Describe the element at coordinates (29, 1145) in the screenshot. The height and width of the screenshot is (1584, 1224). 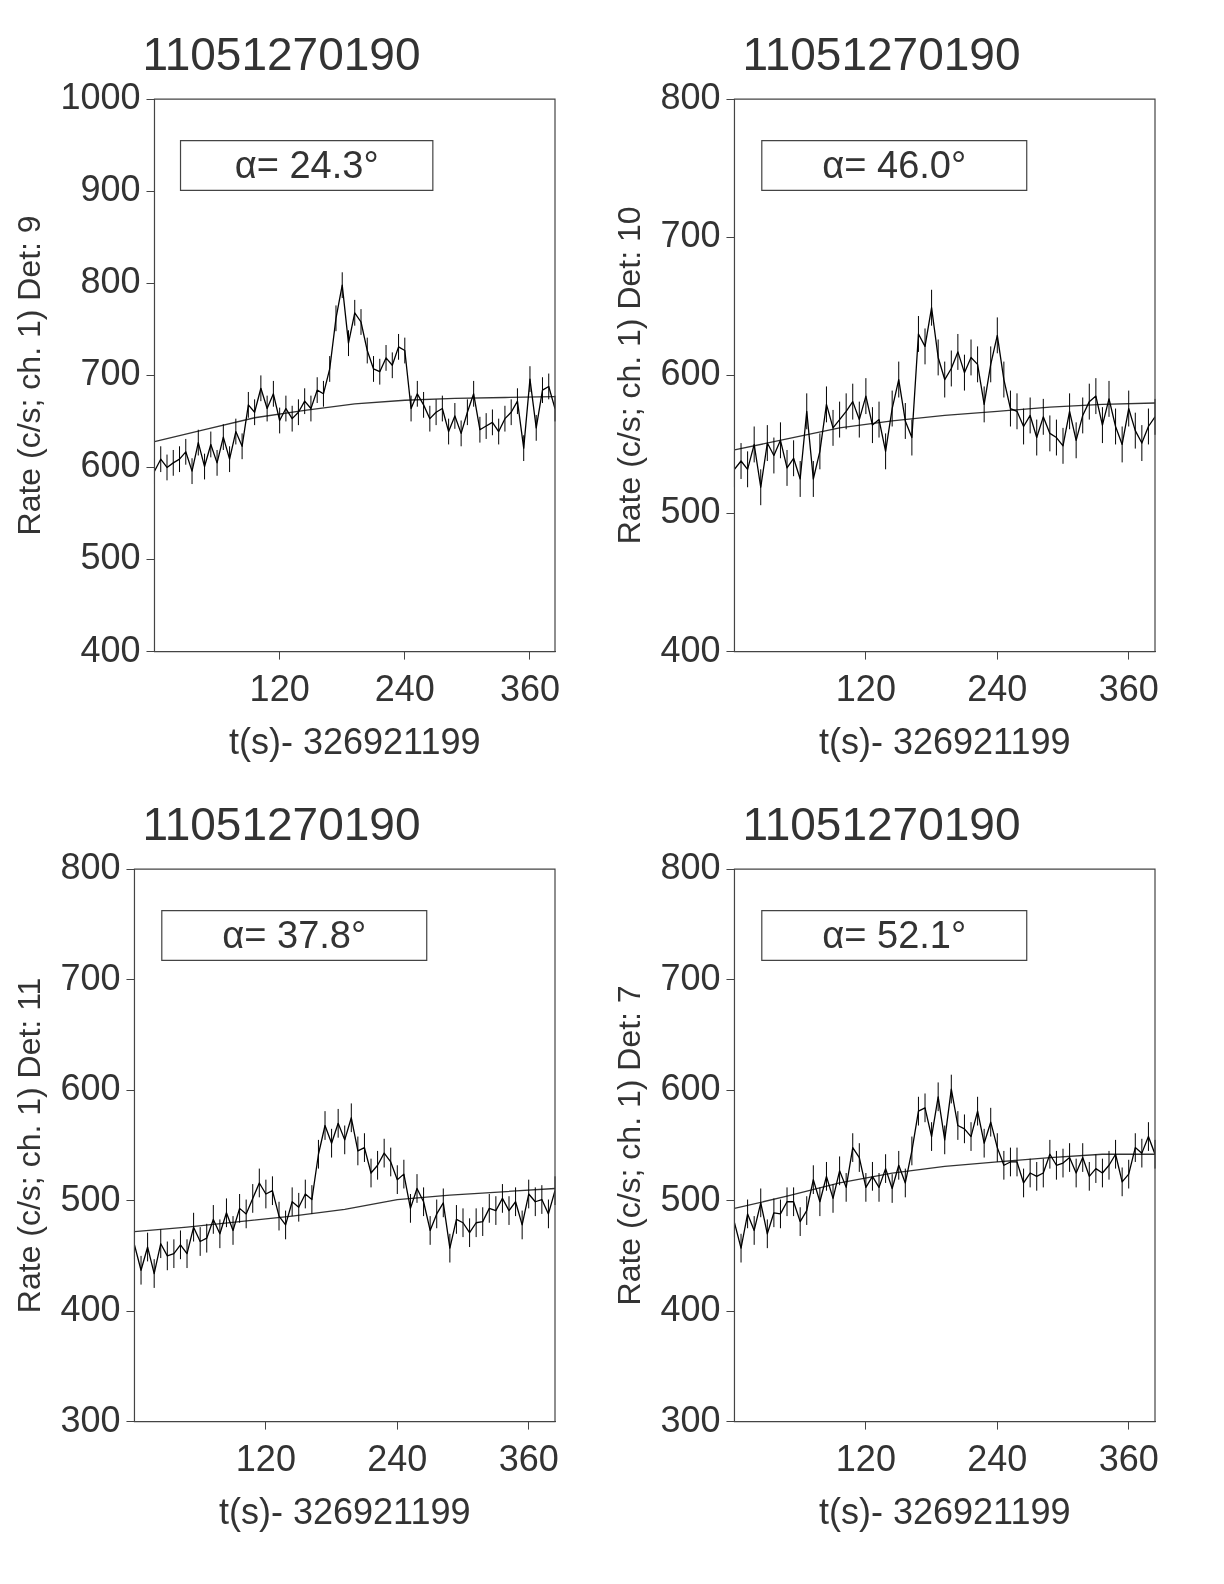
I see `y-axis-title: Rate (c/s; ch. 1) Det: 11` at that location.